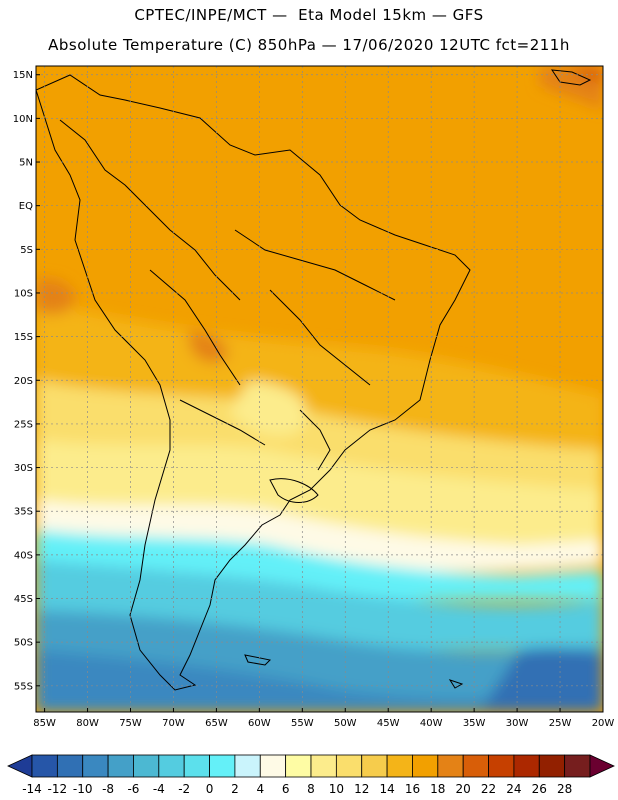 Image resolution: width=618 pixels, height=800 pixels. I want to click on lon-label: 60W, so click(259, 723).